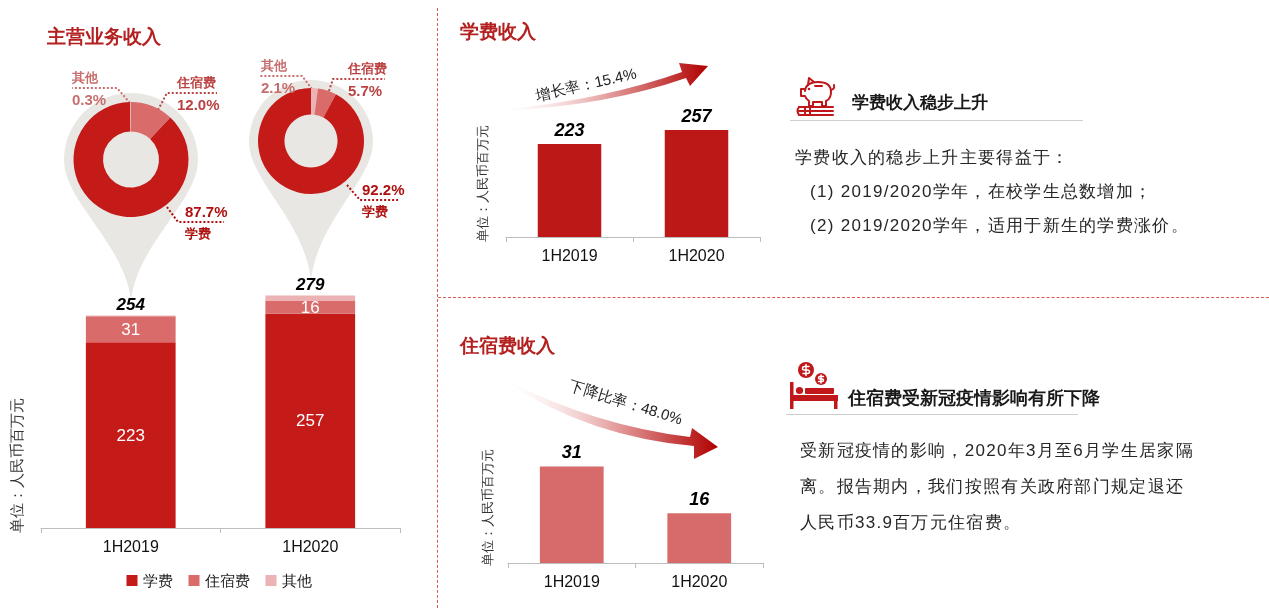 The image size is (1269, 616). What do you see at coordinates (226, 580) in the screenshot?
I see `legend-label: 住宿费` at bounding box center [226, 580].